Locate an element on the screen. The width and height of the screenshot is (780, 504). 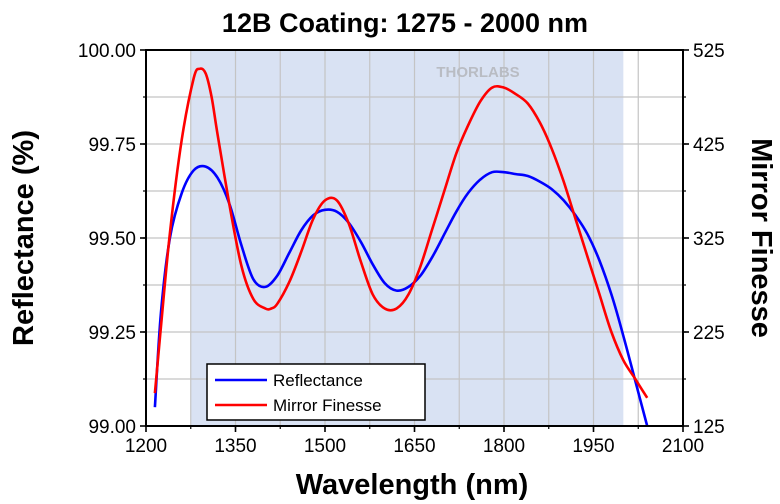
x-tick-label: 1500 is located at coordinates (325, 446).